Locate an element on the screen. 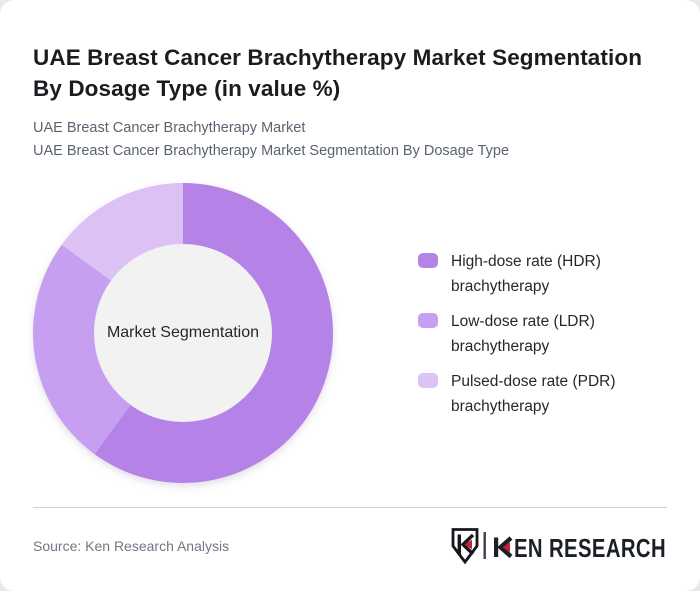  logo-wordmark: EN RESEARCH is located at coordinates (580, 548).